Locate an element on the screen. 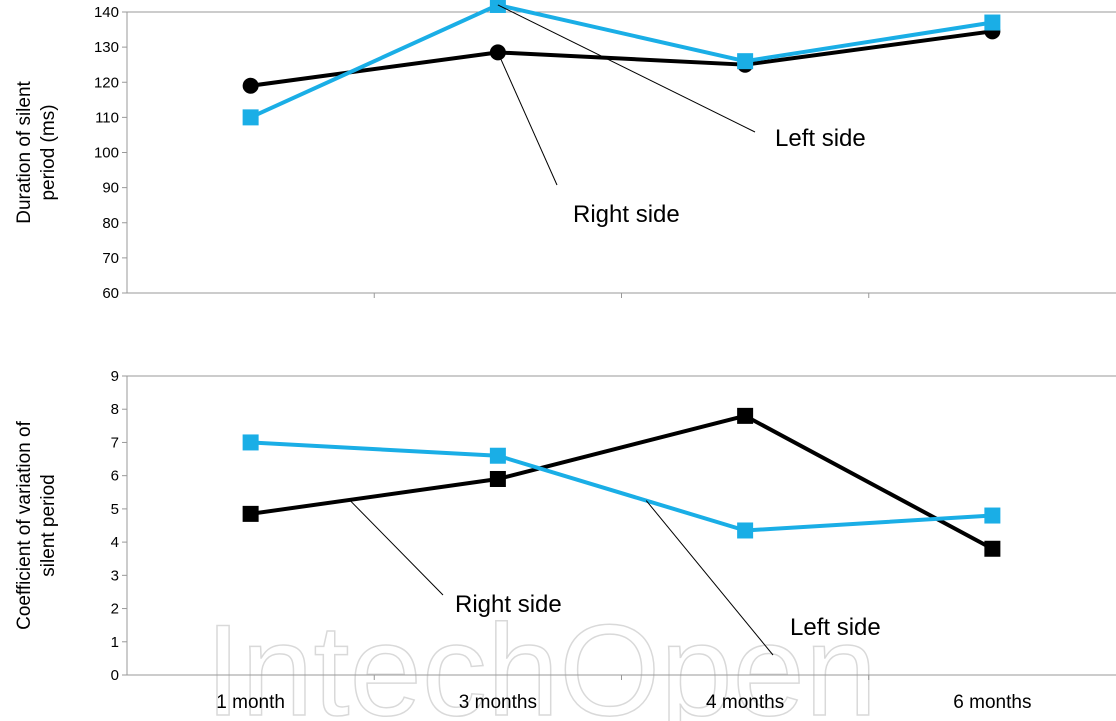  y-tick-label: 140 is located at coordinates (106, 12).